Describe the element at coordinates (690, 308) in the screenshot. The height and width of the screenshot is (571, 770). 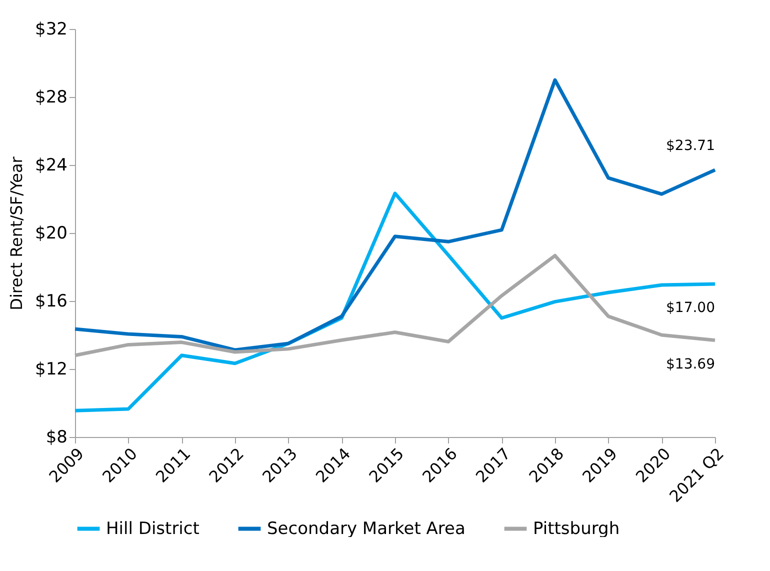
I see `data-label: $17.00` at that location.